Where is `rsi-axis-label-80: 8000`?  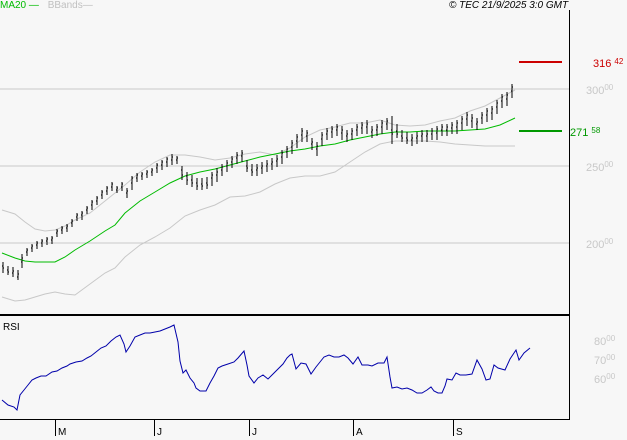 rsi-axis-label-80: 8000 is located at coordinates (605, 341).